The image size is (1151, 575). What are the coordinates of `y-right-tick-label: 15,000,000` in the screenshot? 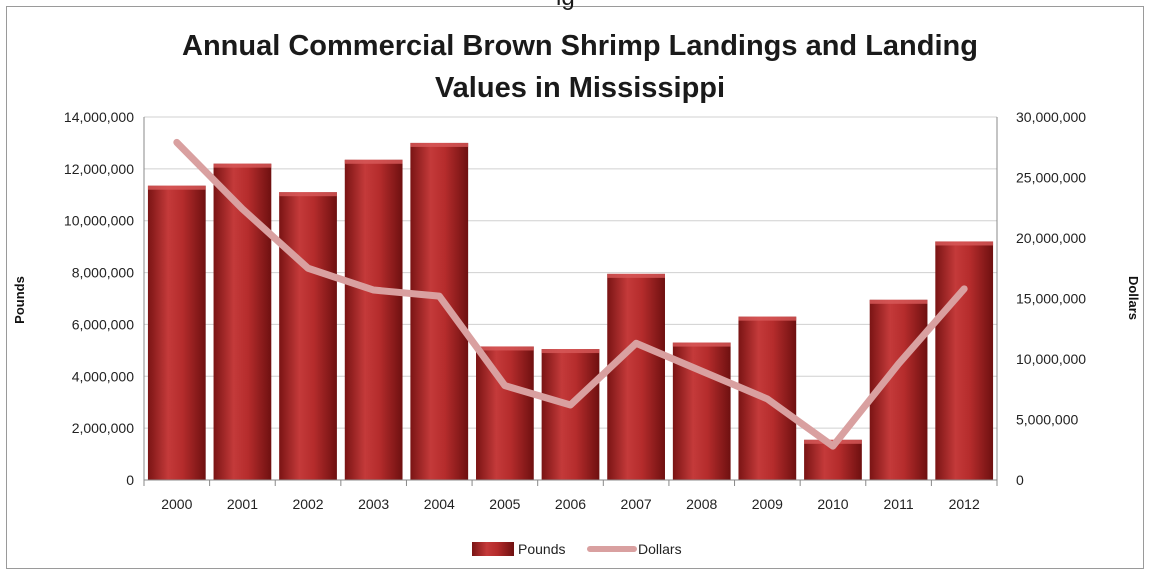 It's located at (1051, 299).